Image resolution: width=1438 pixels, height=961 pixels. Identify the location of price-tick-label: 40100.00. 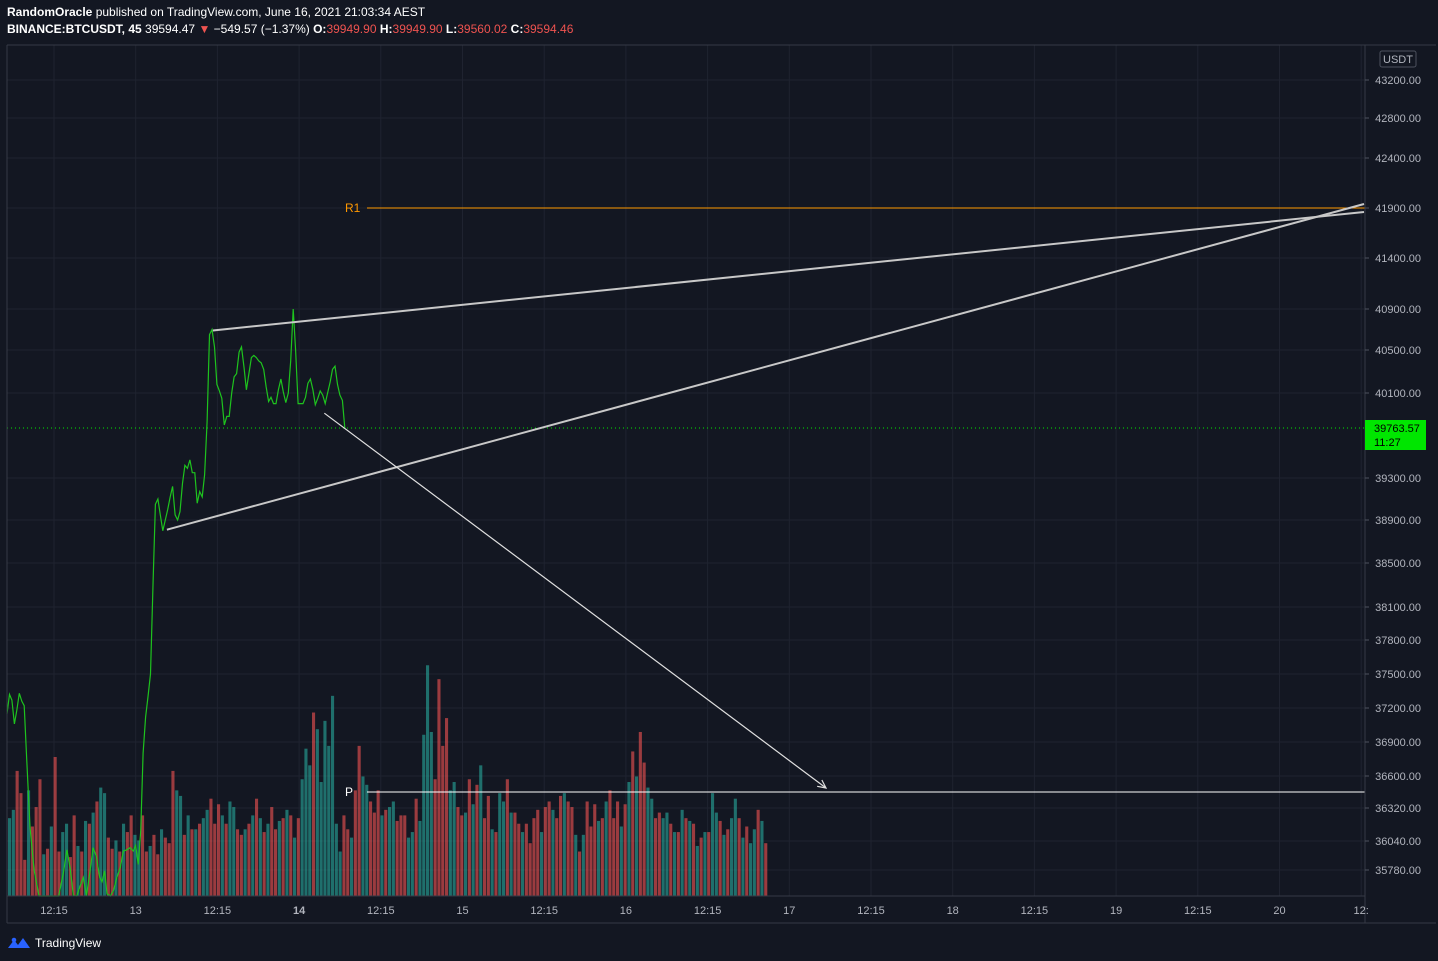
(1398, 394).